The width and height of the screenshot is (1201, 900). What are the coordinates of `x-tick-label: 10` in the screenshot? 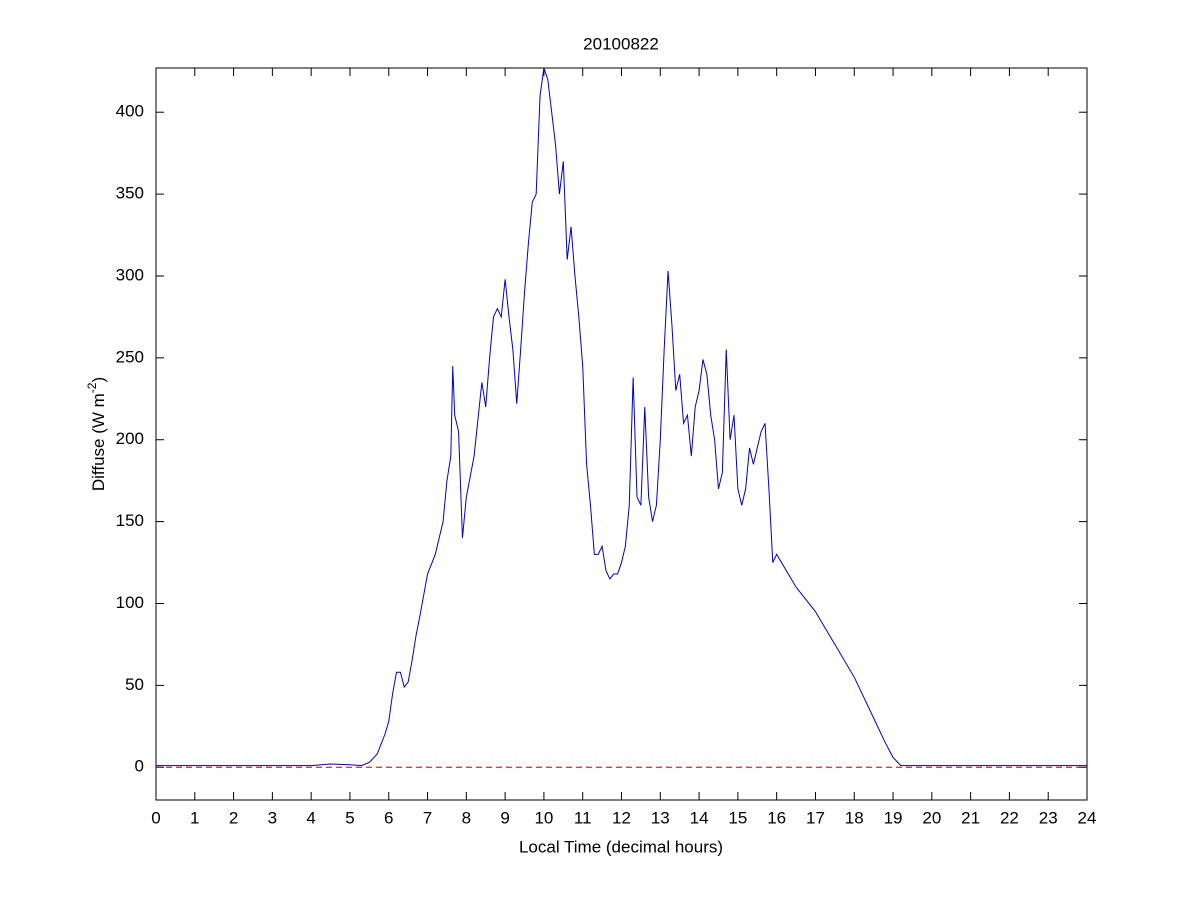 It's located at (543, 817).